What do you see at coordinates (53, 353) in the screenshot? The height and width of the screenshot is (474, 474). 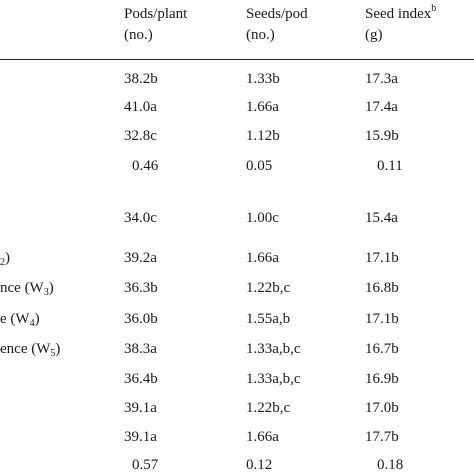 I see `row-label-w5-sub: 5` at bounding box center [53, 353].